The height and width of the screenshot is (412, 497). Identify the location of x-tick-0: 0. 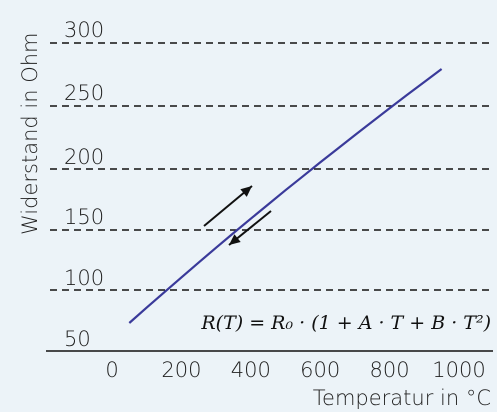
(111, 370).